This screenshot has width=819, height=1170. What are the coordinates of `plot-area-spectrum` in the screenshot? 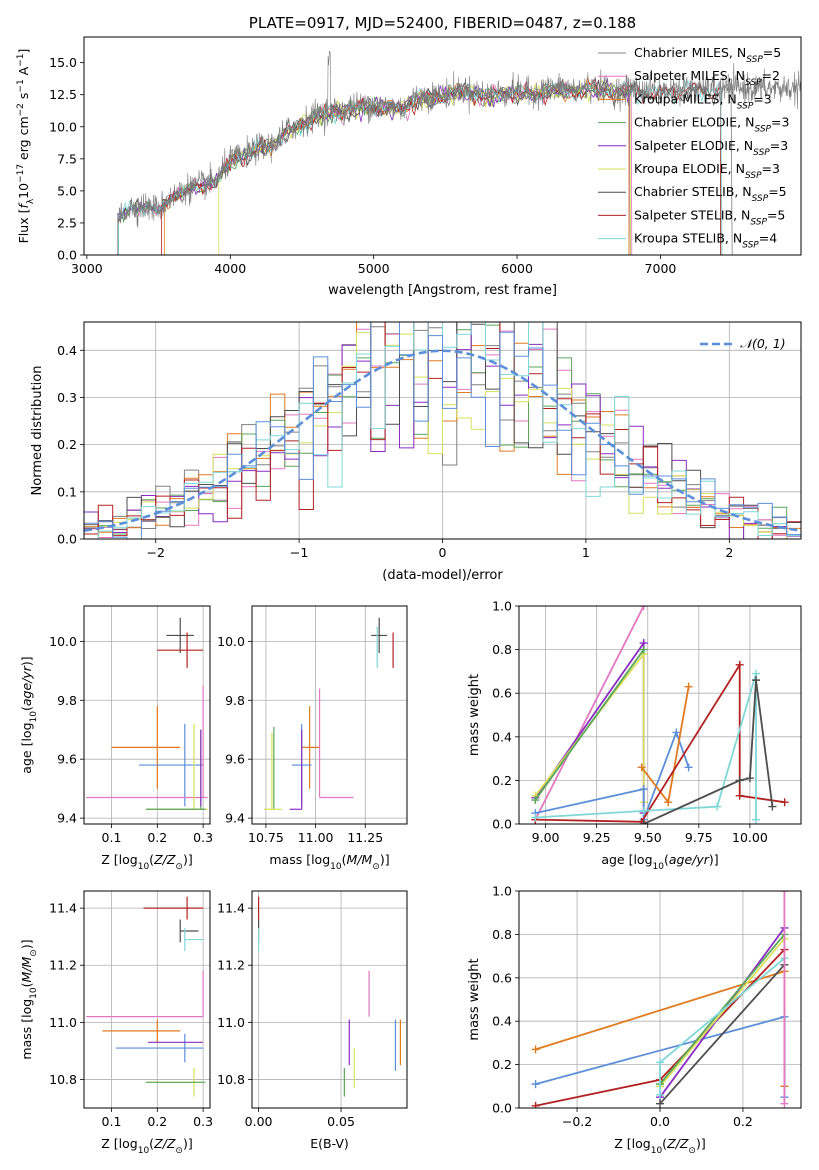 It's located at (459, 152).